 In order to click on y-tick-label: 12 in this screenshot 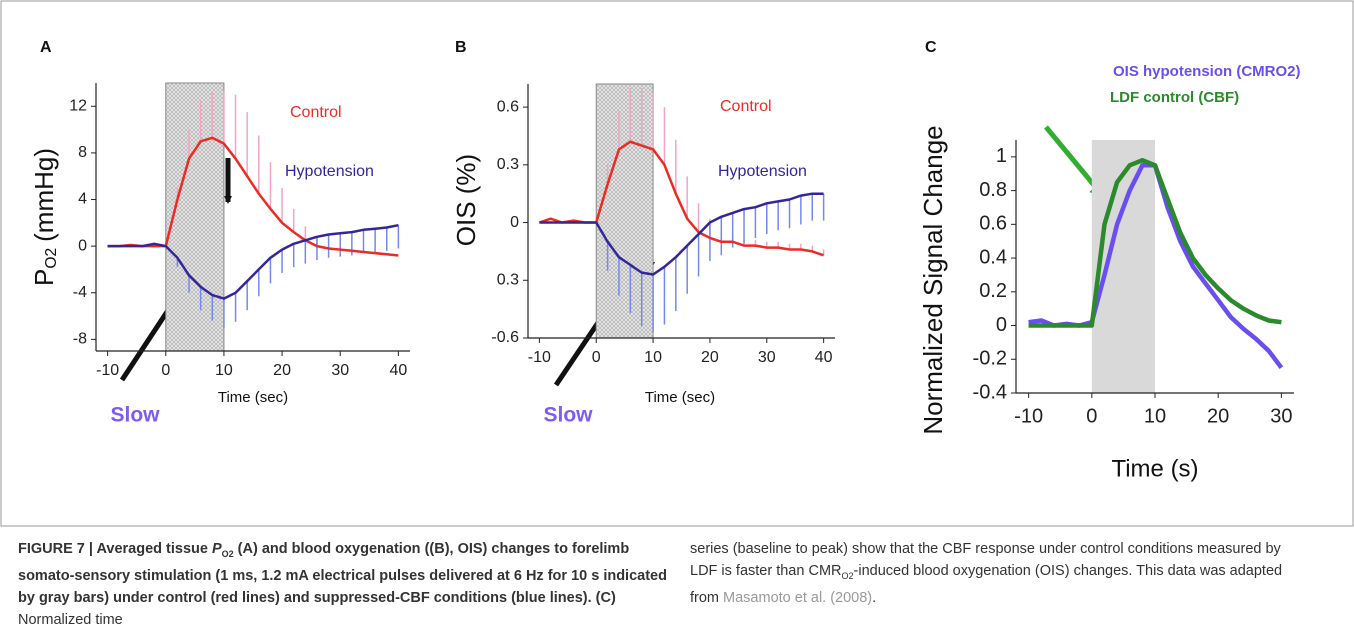, I will do `click(78, 106)`.